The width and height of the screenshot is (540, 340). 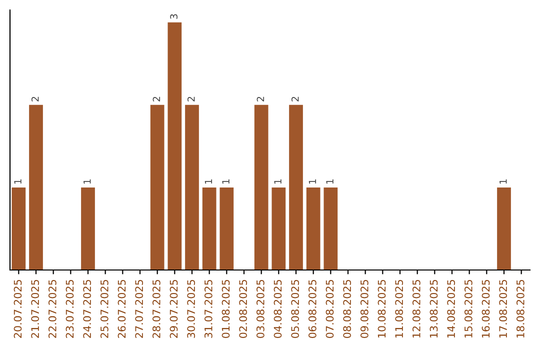 What do you see at coordinates (139, 309) in the screenshot?
I see `x-tick-label: 27.07.2025` at bounding box center [139, 309].